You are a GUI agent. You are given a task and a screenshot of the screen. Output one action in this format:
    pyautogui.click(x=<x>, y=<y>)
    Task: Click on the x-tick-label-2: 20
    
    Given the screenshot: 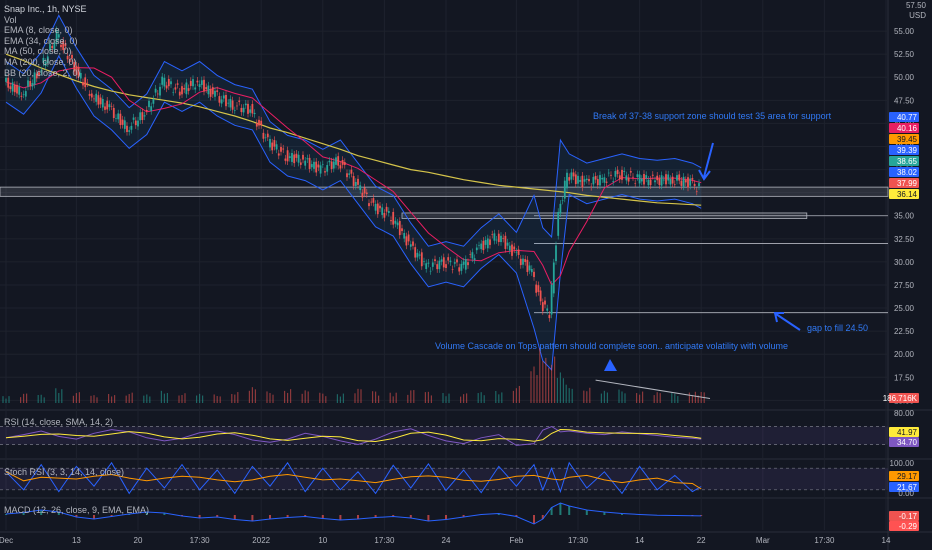 What is the action you would take?
    pyautogui.click(x=138, y=540)
    